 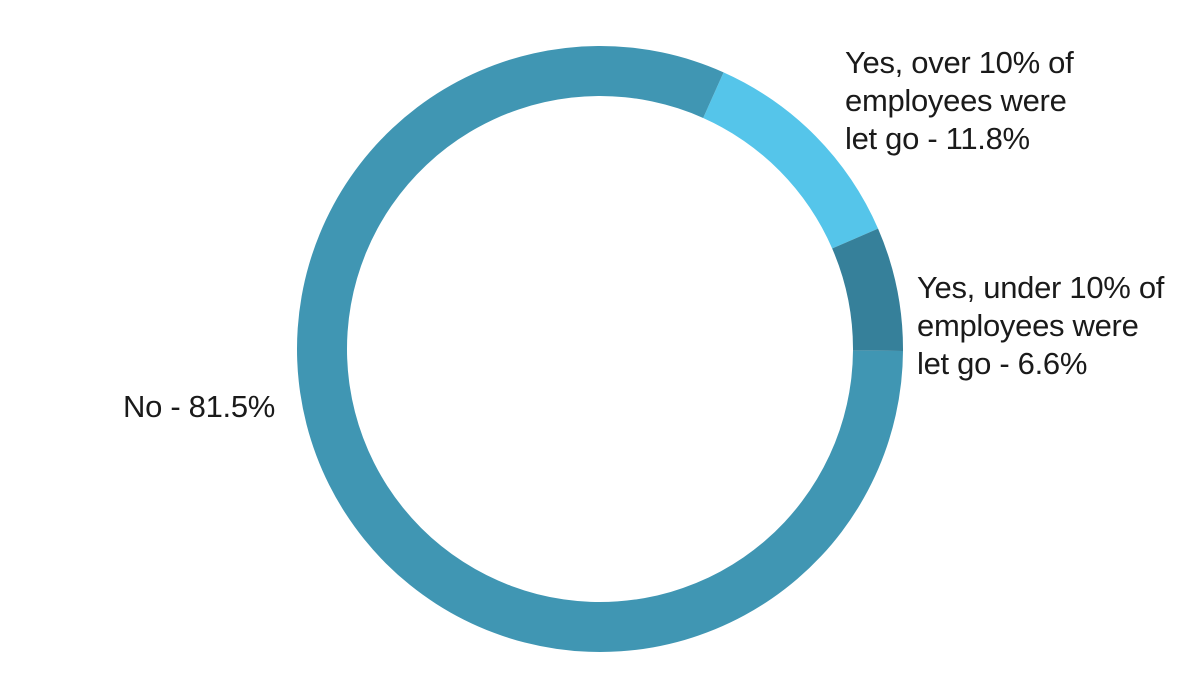 I want to click on label-yes-over-10-line-2: employees were, so click(x=956, y=100).